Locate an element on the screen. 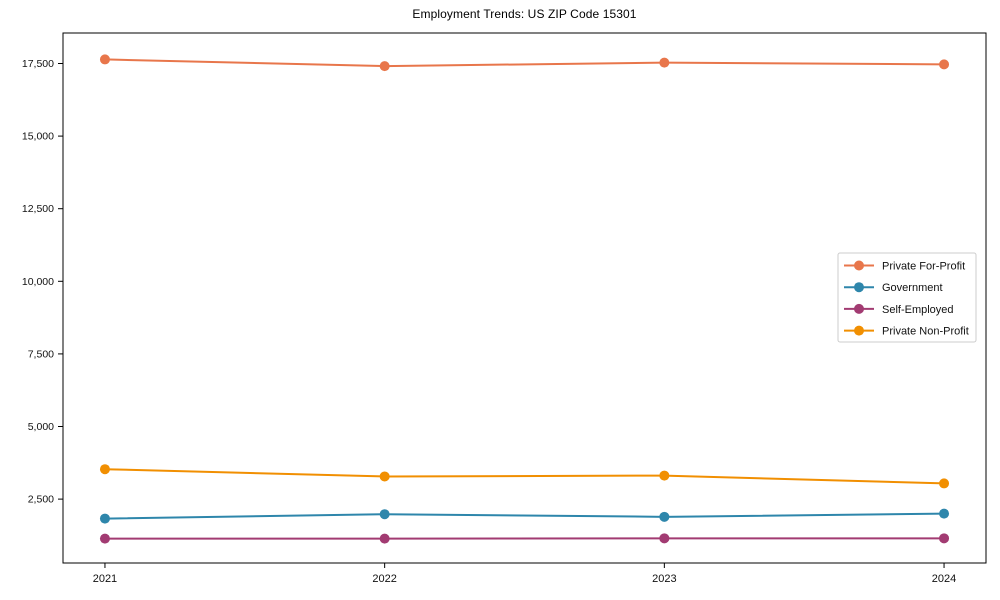 Image resolution: width=1000 pixels, height=600 pixels. y-tick-label: 2,500 is located at coordinates (41, 500).